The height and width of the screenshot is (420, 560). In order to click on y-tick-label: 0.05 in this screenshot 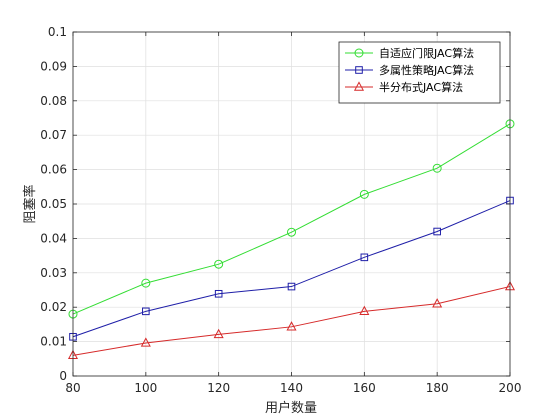, I will do `click(53, 204)`.